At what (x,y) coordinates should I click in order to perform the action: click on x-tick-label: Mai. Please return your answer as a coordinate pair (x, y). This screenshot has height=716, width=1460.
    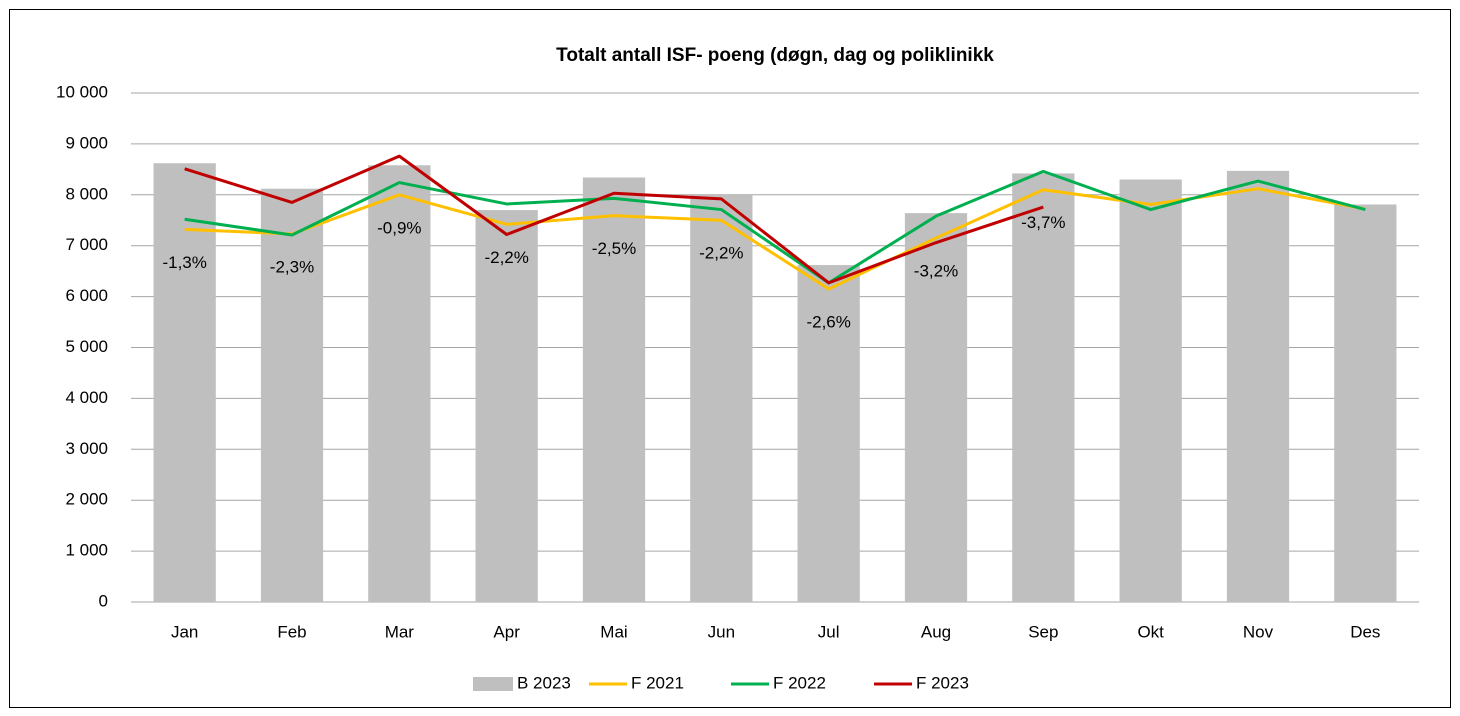
    Looking at the image, I should click on (613, 631).